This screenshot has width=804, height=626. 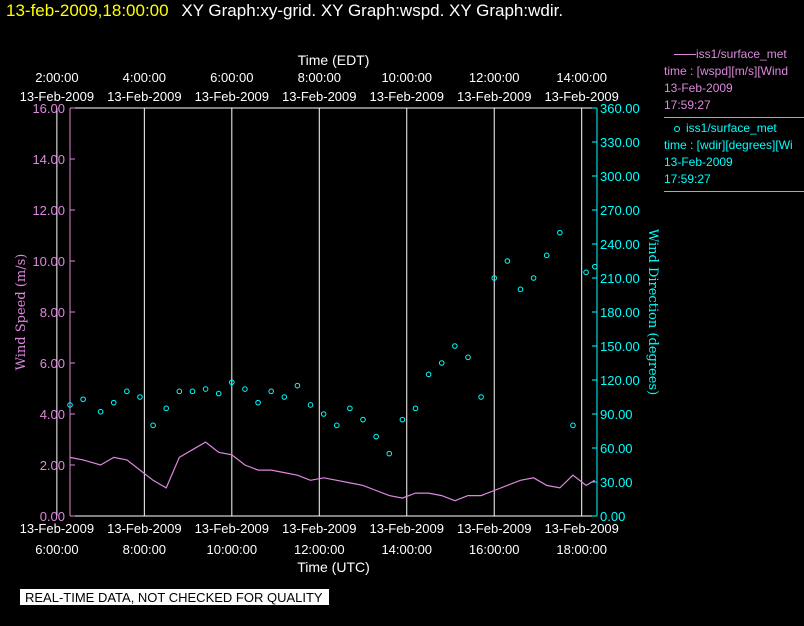 What do you see at coordinates (698, 162) in the screenshot?
I see `legend-wdir-date: 13-Feb-2009` at bounding box center [698, 162].